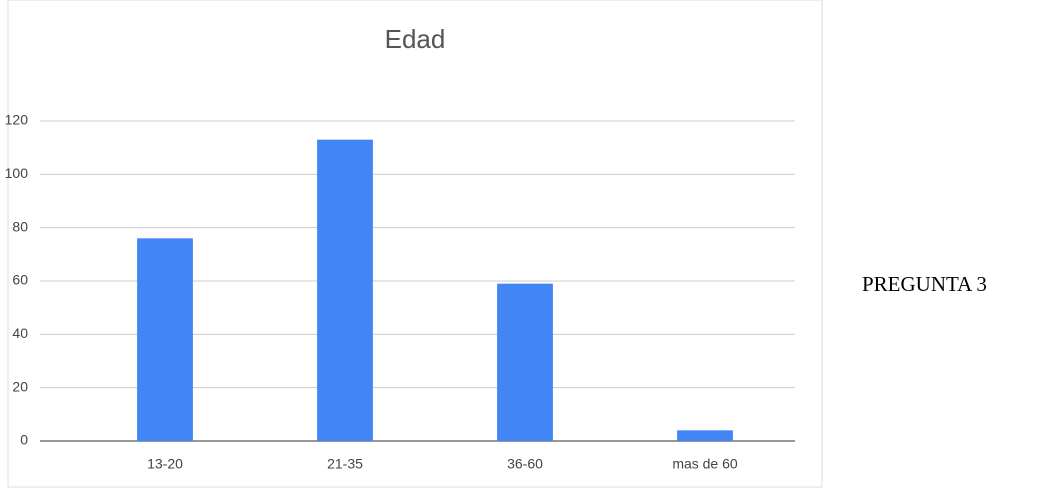  I want to click on x-tick-label: 36-60, so click(525, 464).